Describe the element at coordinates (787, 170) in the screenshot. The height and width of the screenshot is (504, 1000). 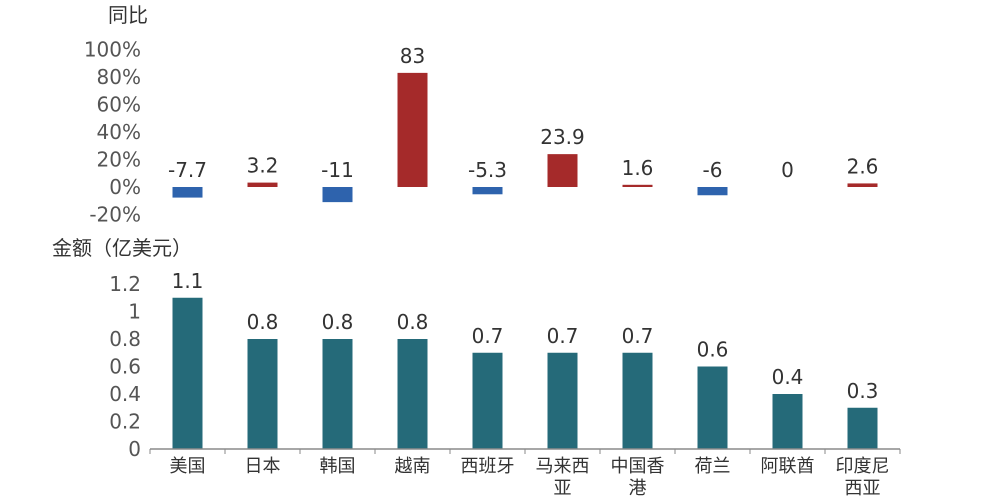
I see `yoy-value-label: 0` at that location.